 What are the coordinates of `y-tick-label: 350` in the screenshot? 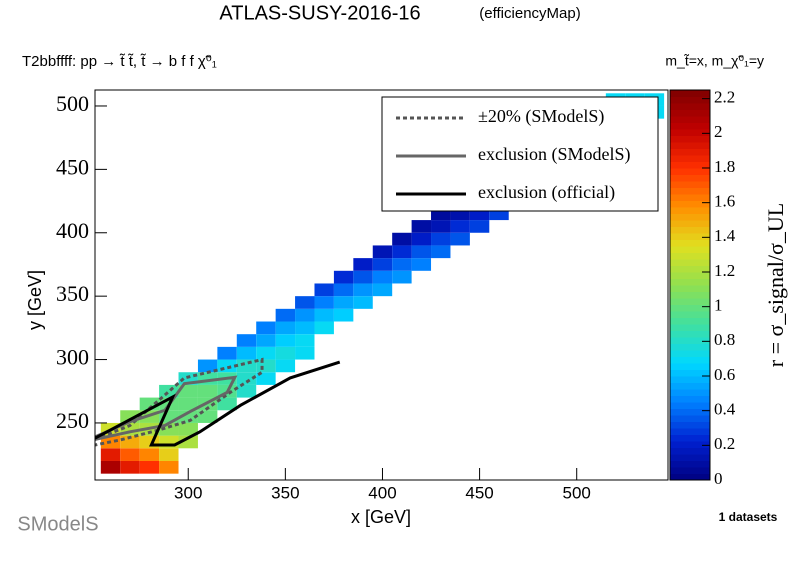 It's located at (72, 293).